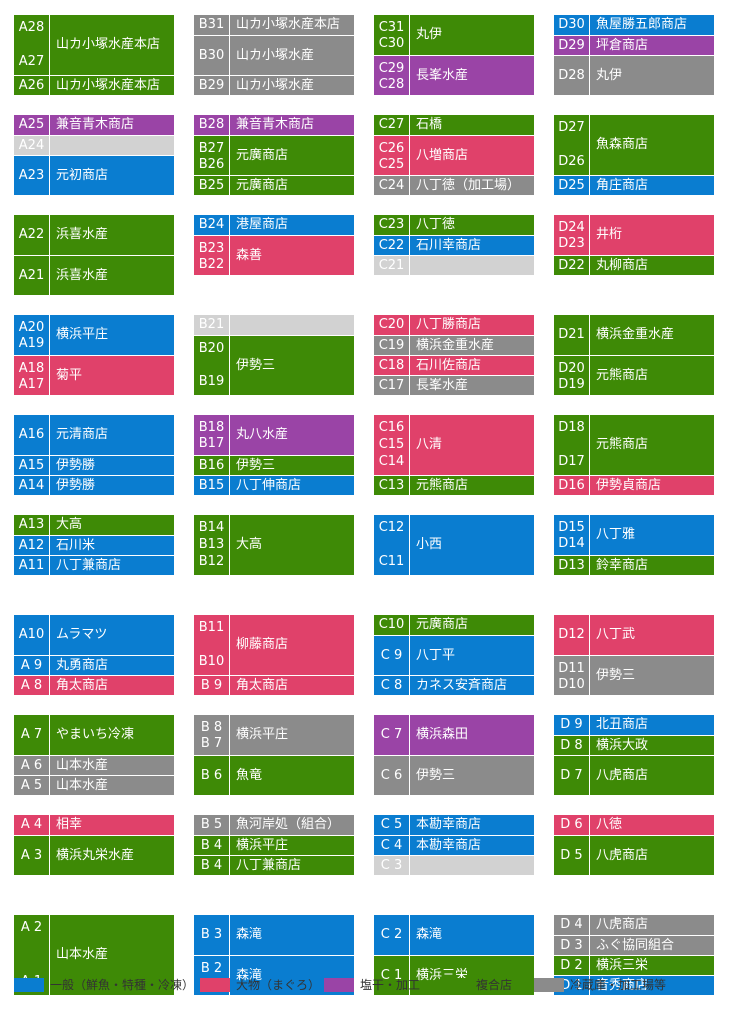  I want to click on stall-row: C22 石川幸商店, so click(454, 245).